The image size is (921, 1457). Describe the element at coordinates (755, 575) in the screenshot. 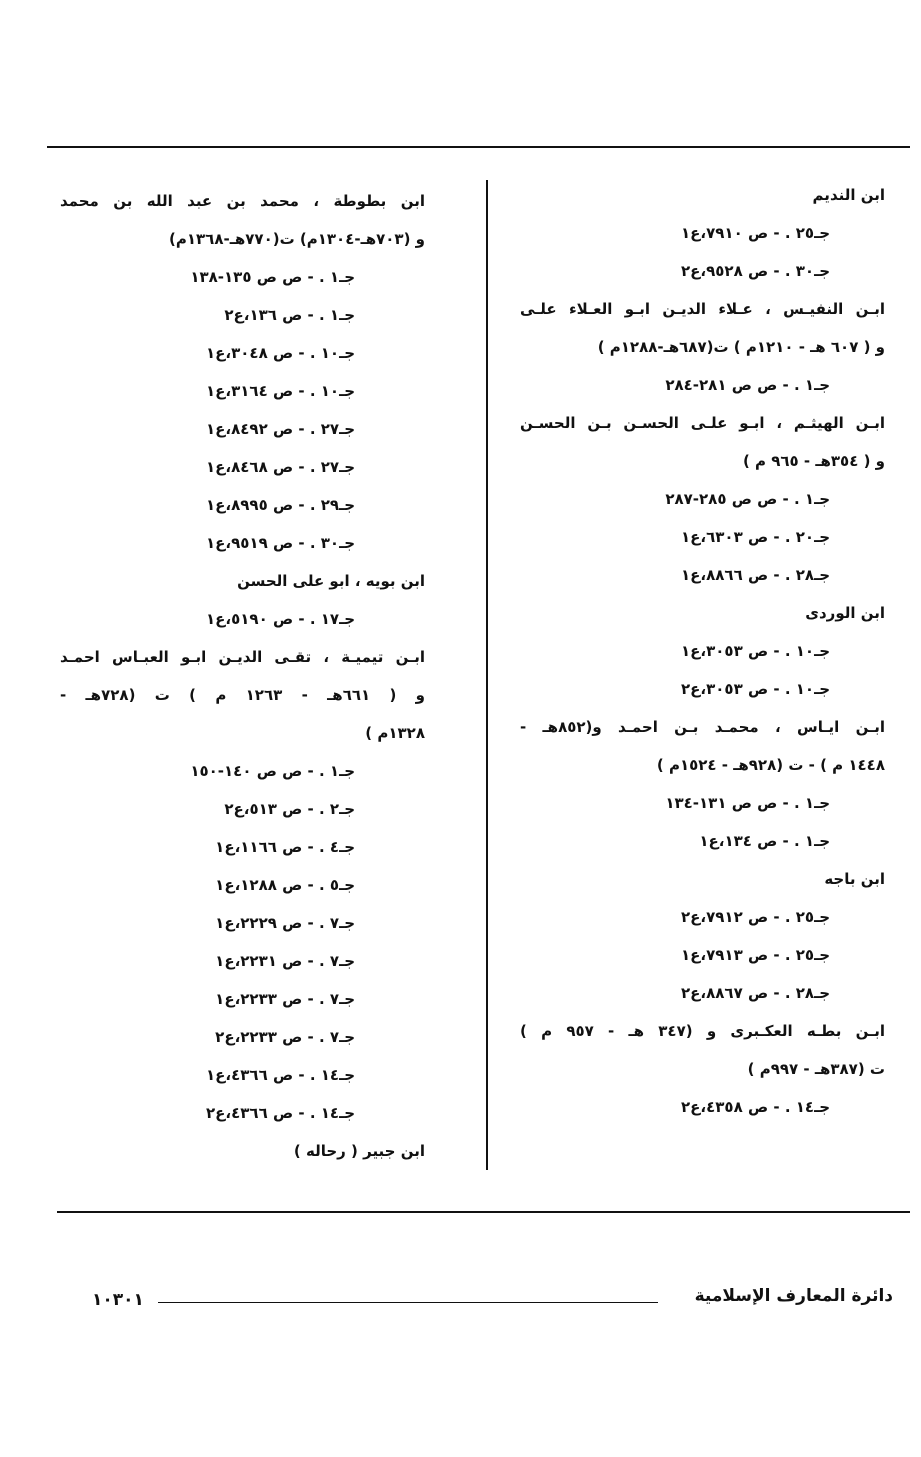

I see `reference: جـ٢٨ . - ص ٨٨٦٦،ع١` at that location.